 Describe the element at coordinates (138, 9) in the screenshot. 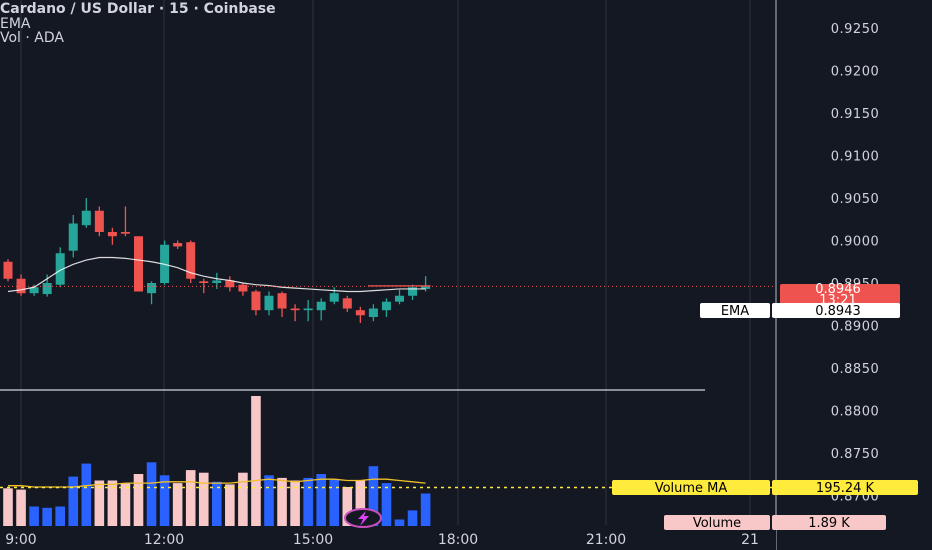

I see `symbol-title: Cardano / US Dollar · 15 · Coinbase` at that location.